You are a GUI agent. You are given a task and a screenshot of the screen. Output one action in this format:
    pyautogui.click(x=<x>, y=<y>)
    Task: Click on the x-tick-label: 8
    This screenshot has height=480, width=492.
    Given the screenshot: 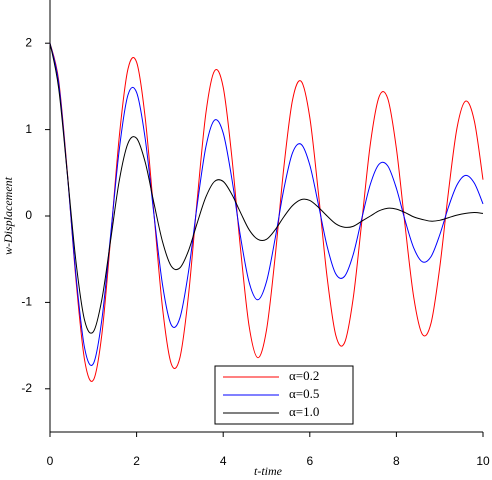 What is the action you would take?
    pyautogui.click(x=396, y=461)
    